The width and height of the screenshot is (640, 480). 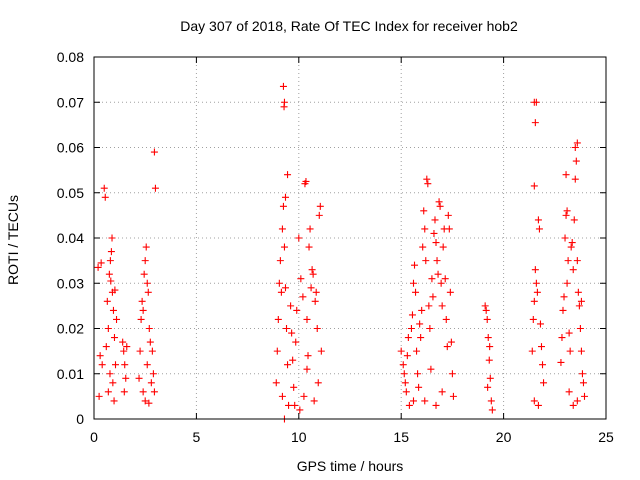 What do you see at coordinates (606, 437) in the screenshot?
I see `x-tick-label: 25` at bounding box center [606, 437].